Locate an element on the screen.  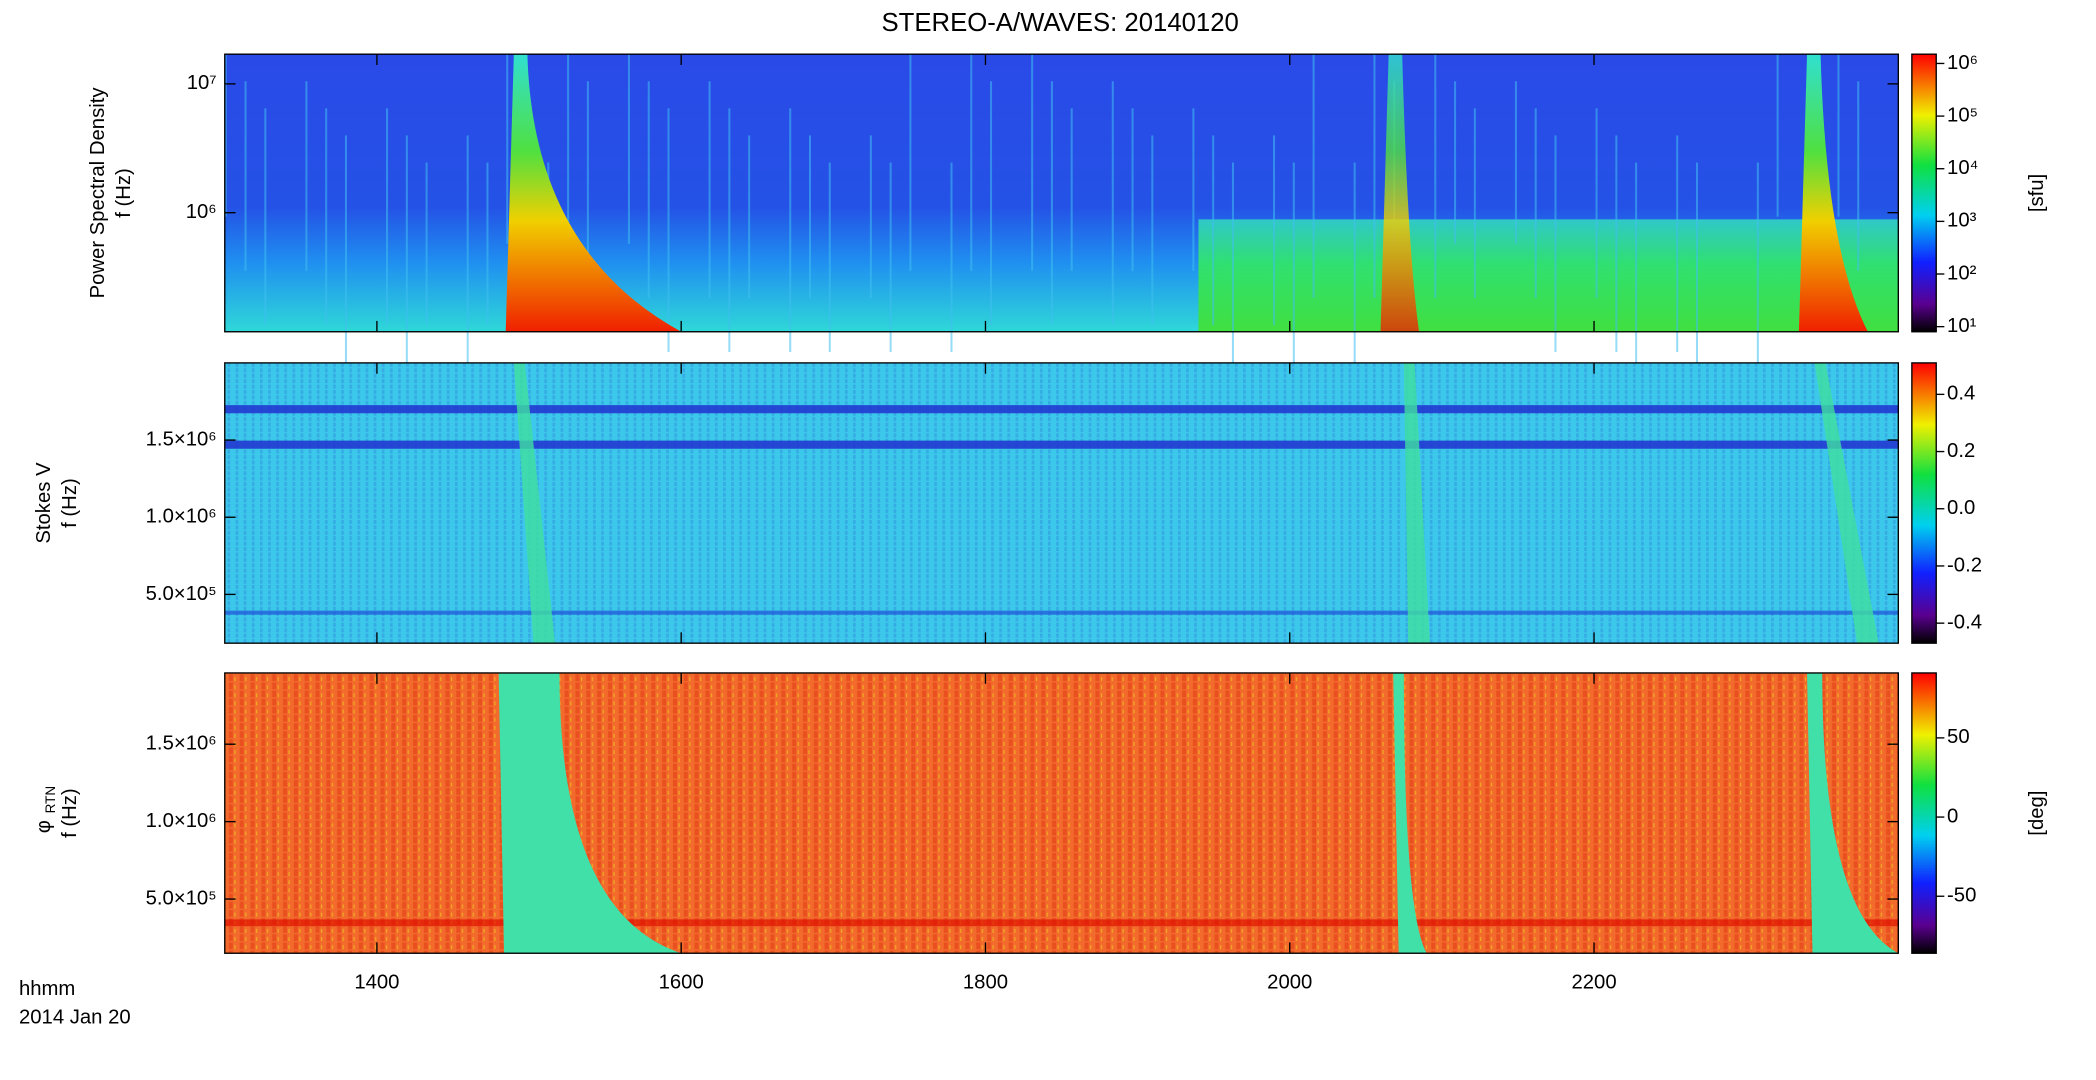
y-axis-label: Stokes V is located at coordinates (44, 503).